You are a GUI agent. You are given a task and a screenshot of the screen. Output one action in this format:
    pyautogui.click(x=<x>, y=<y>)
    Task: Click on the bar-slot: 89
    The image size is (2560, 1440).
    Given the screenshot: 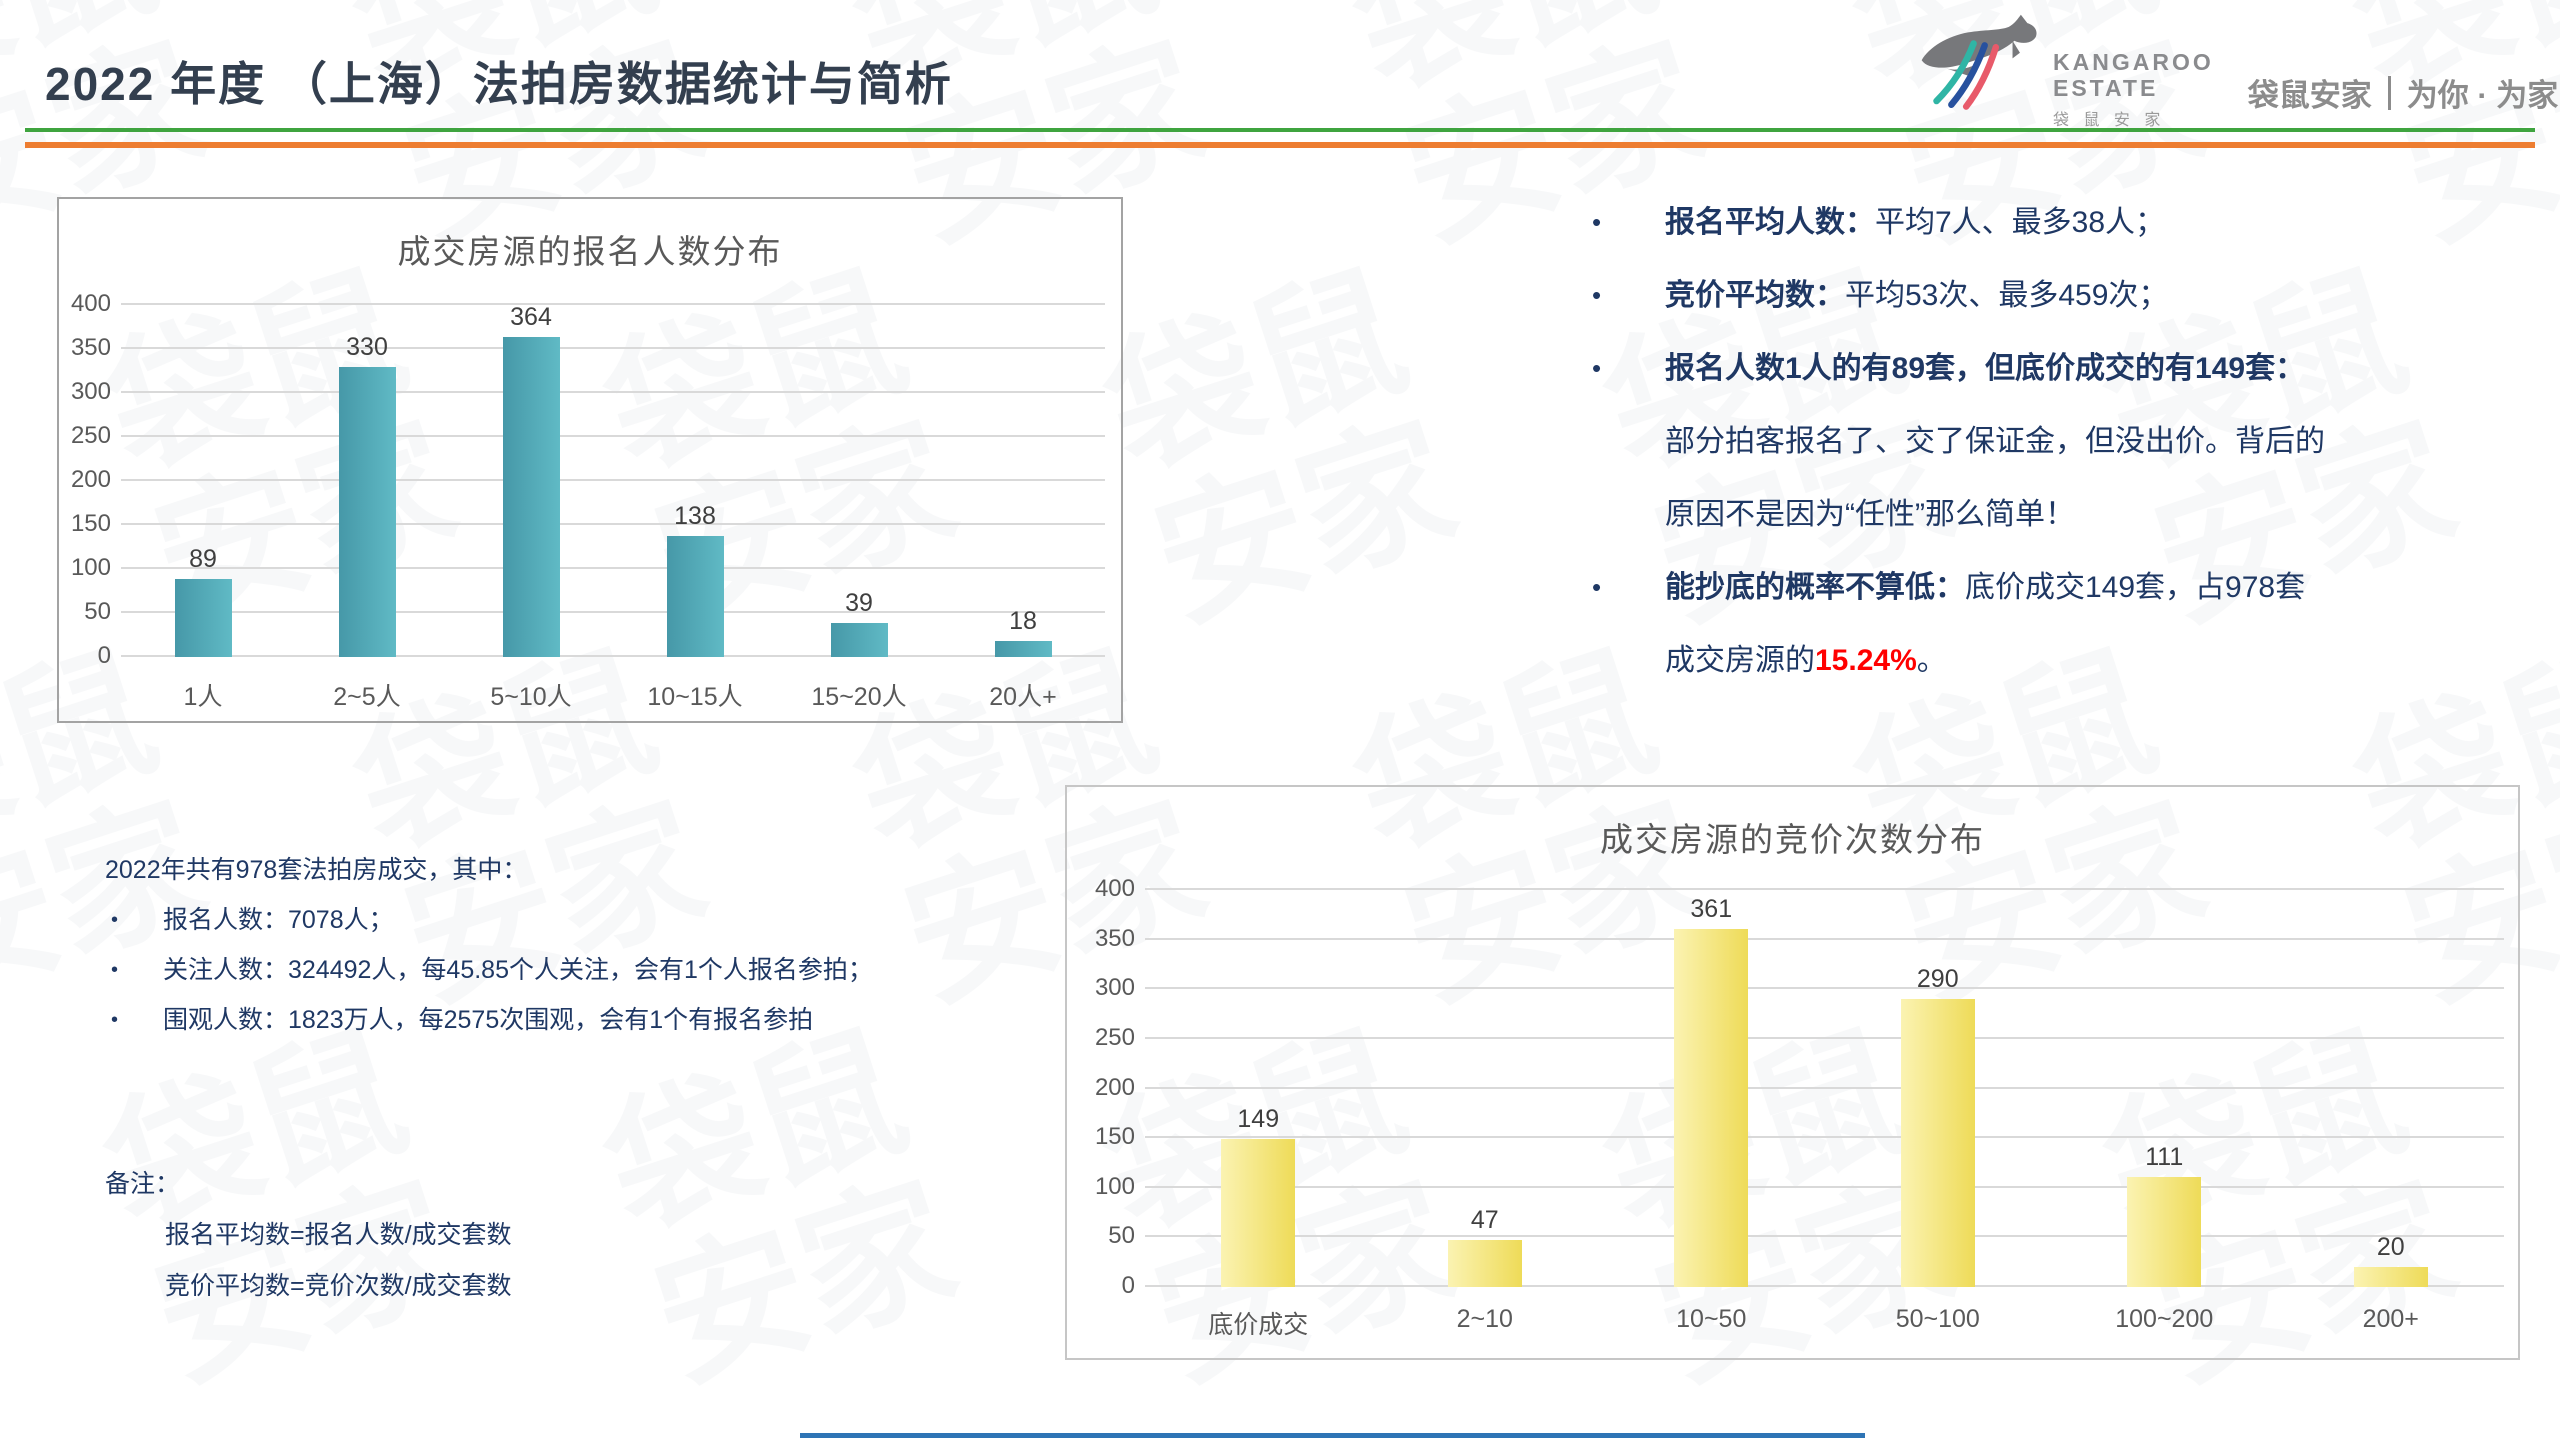 What is the action you would take?
    pyautogui.click(x=203, y=481)
    